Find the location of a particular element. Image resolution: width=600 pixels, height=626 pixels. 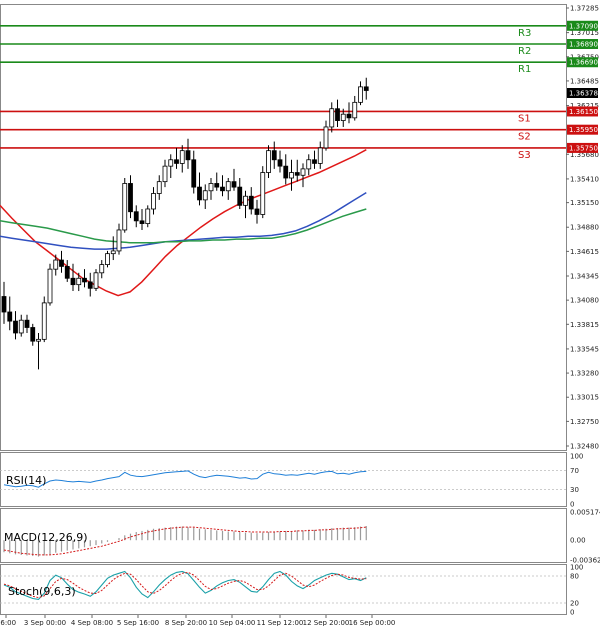

price-tick-label-12: 1.33815 is located at coordinates (584, 325).